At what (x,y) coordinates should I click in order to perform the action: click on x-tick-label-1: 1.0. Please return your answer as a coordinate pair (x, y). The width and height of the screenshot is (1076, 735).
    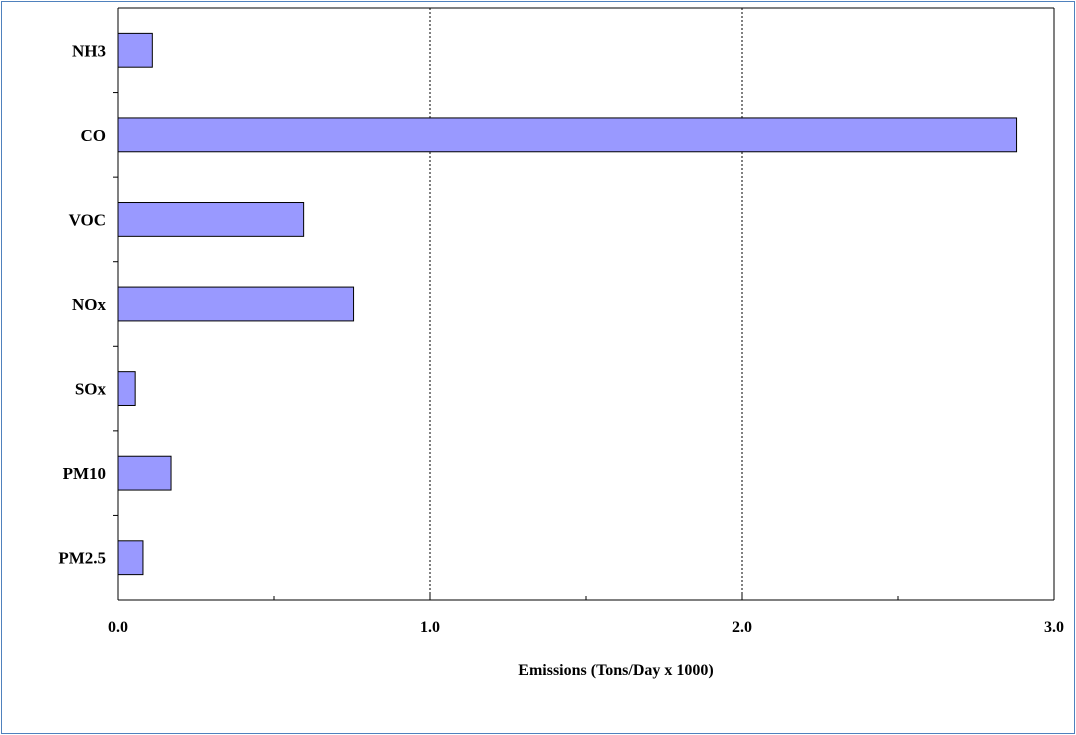
    Looking at the image, I should click on (430, 627).